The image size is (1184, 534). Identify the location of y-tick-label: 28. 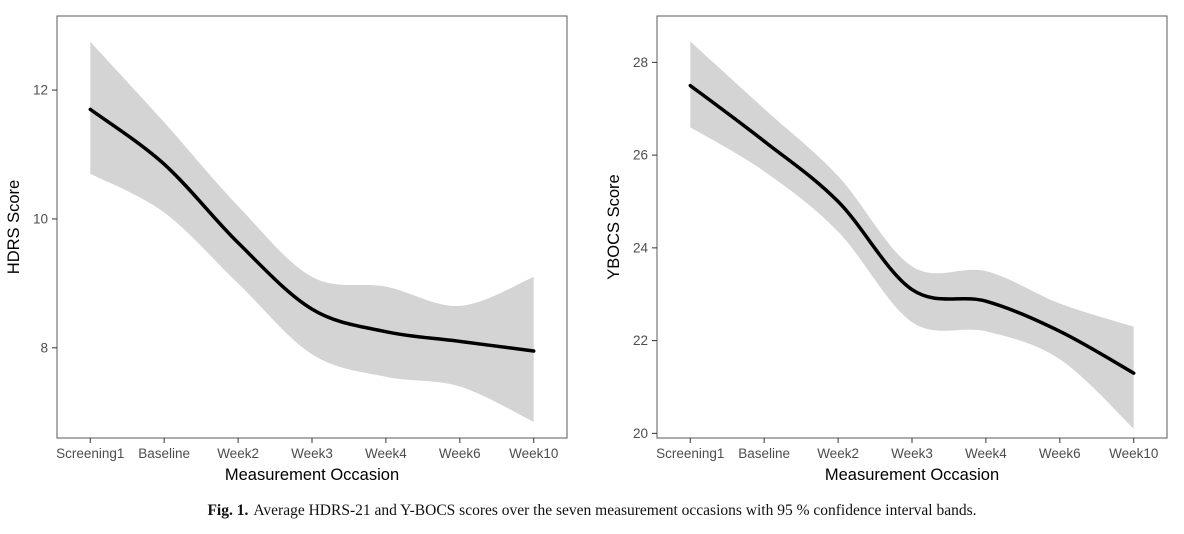
(640, 62).